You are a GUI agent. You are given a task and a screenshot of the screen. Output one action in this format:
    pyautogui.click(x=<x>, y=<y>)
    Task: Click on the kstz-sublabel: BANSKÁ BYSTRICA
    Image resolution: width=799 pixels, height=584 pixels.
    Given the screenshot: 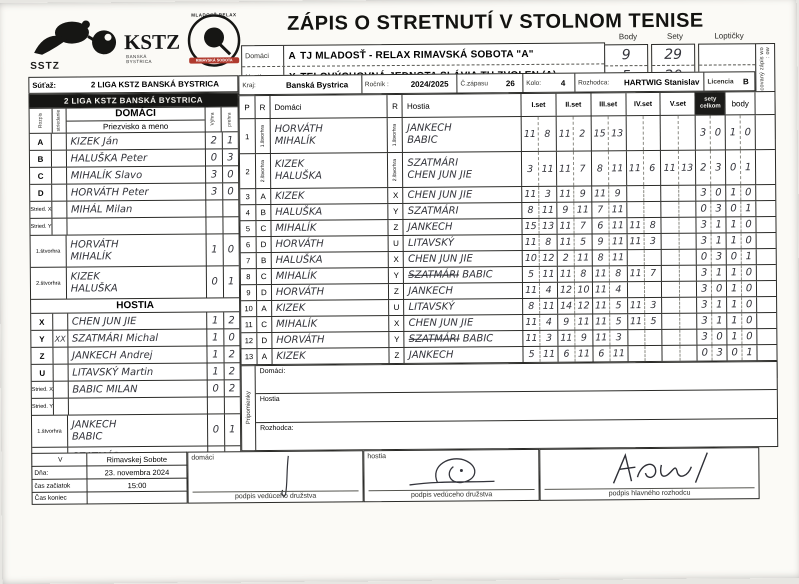 What is the action you would take?
    pyautogui.click(x=139, y=59)
    